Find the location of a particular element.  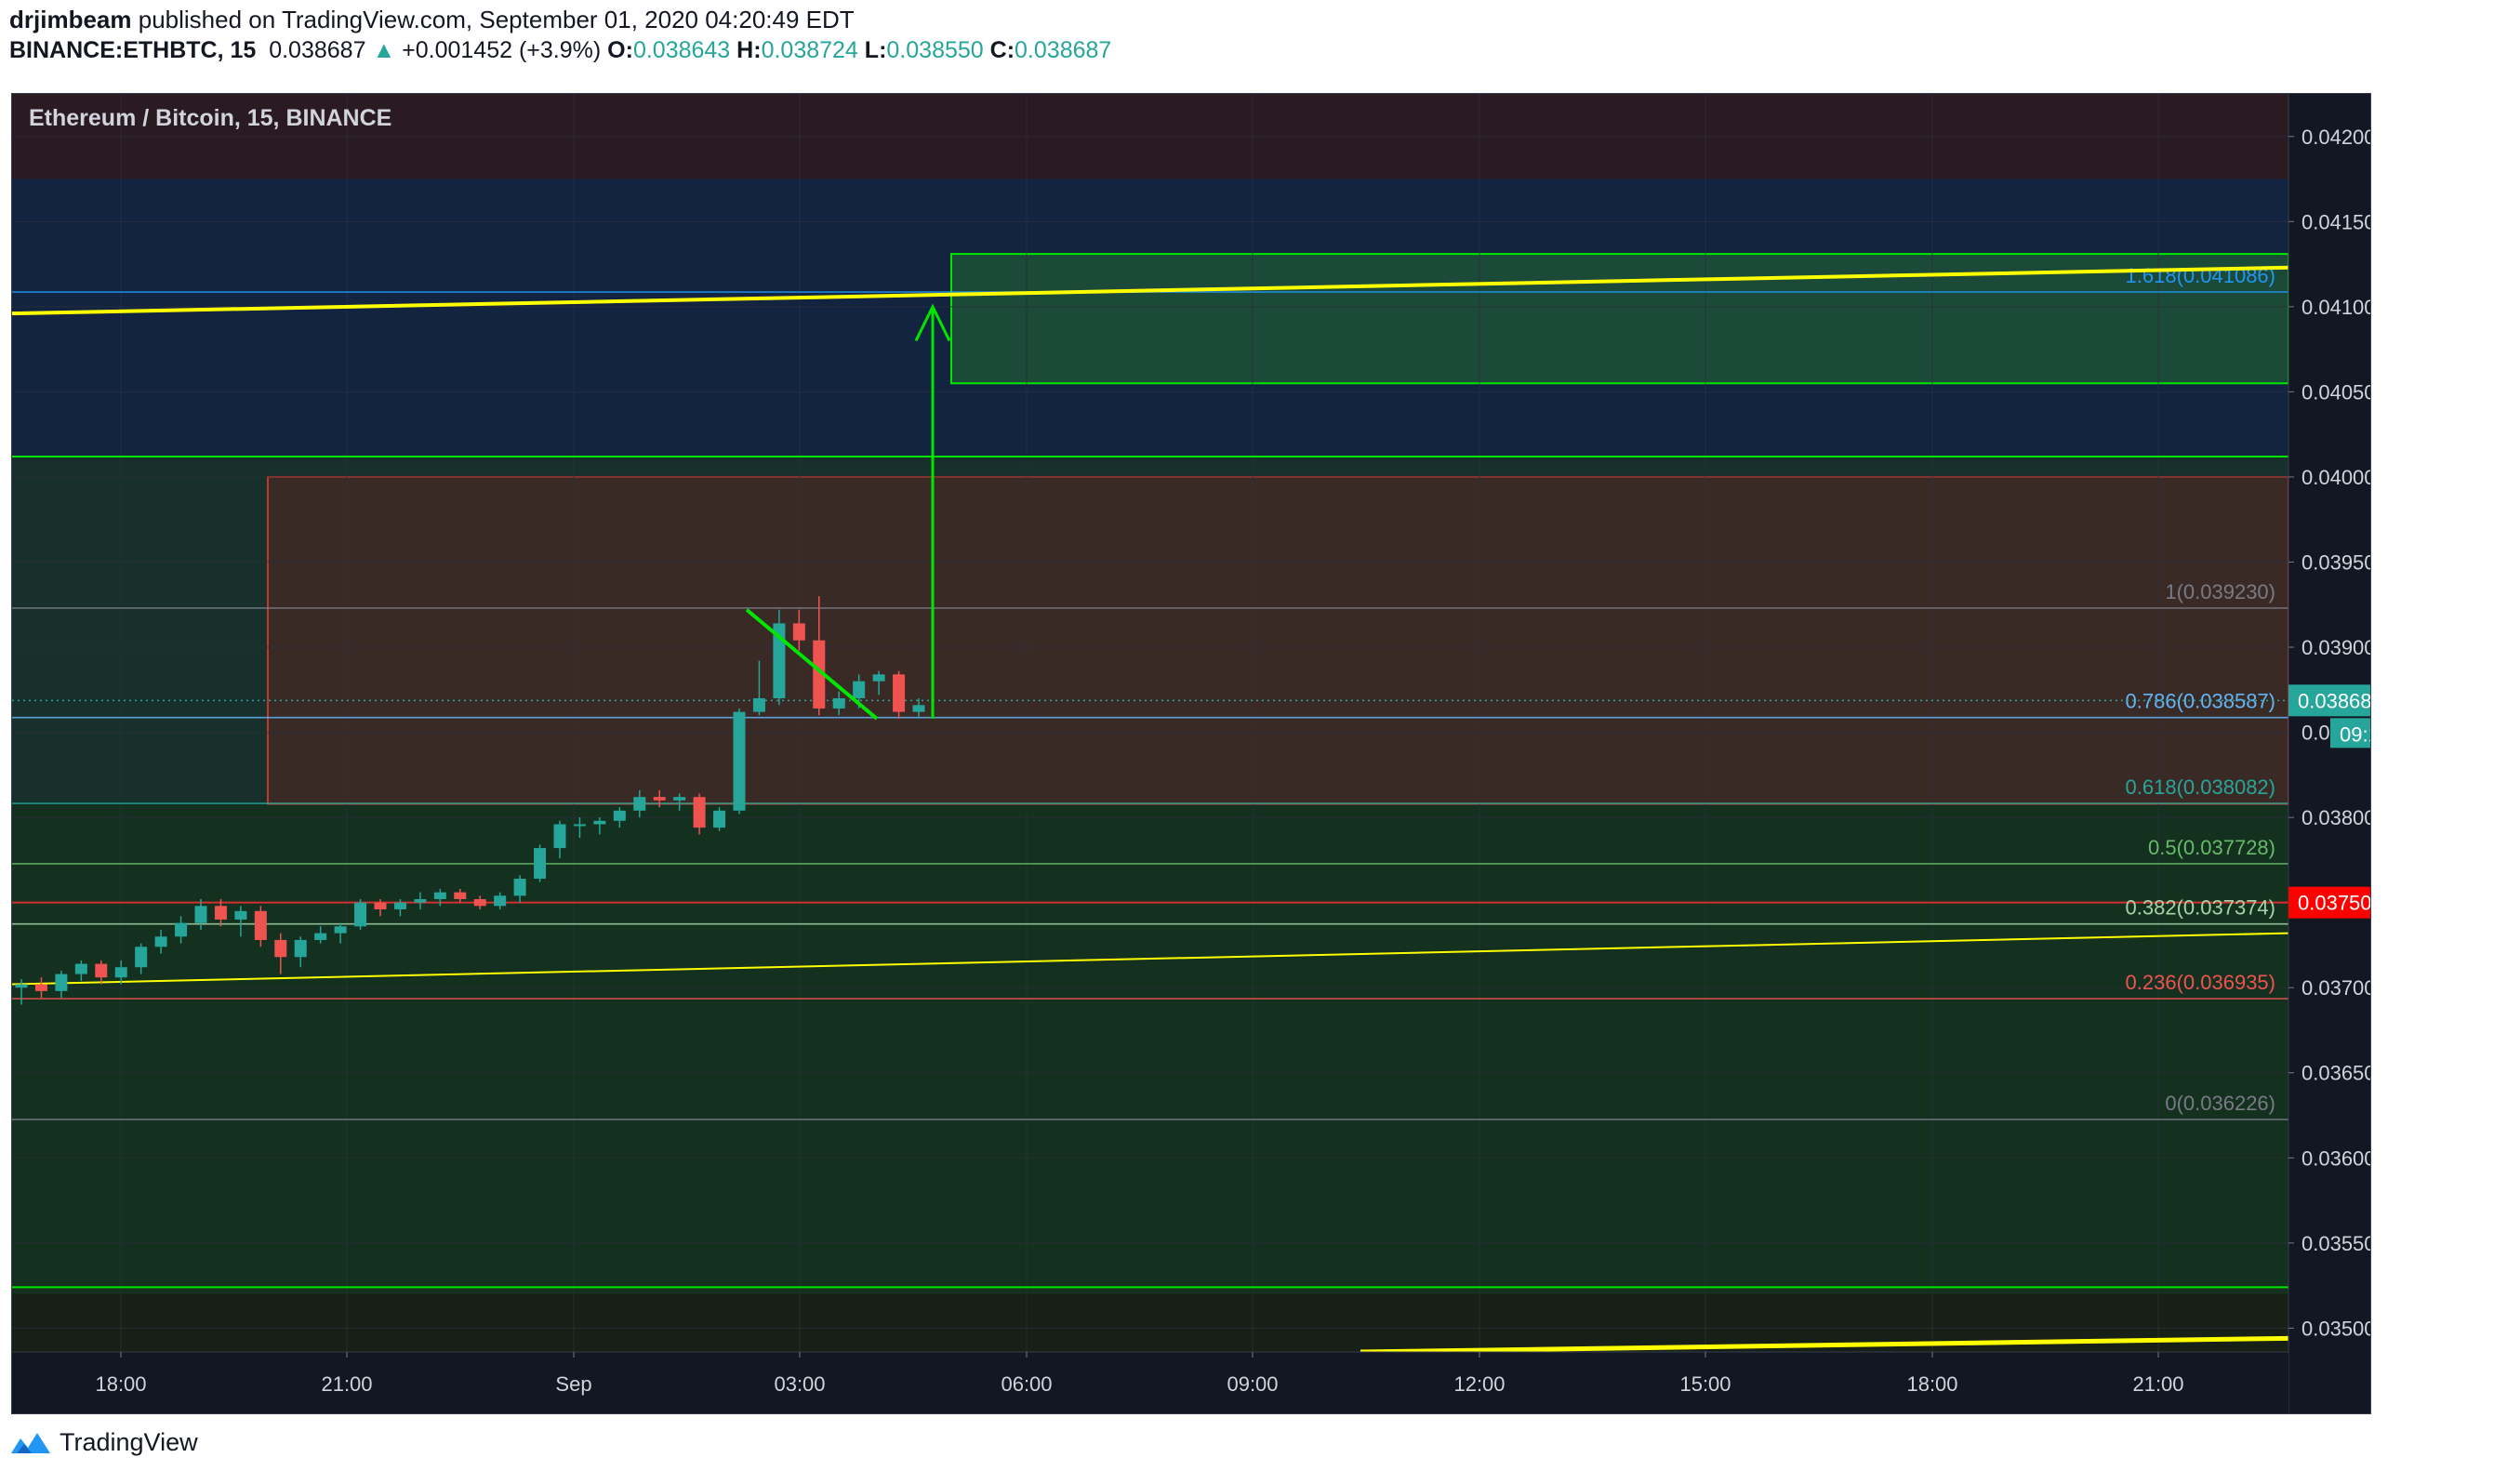

trendline-upper is located at coordinates (1150, 290).